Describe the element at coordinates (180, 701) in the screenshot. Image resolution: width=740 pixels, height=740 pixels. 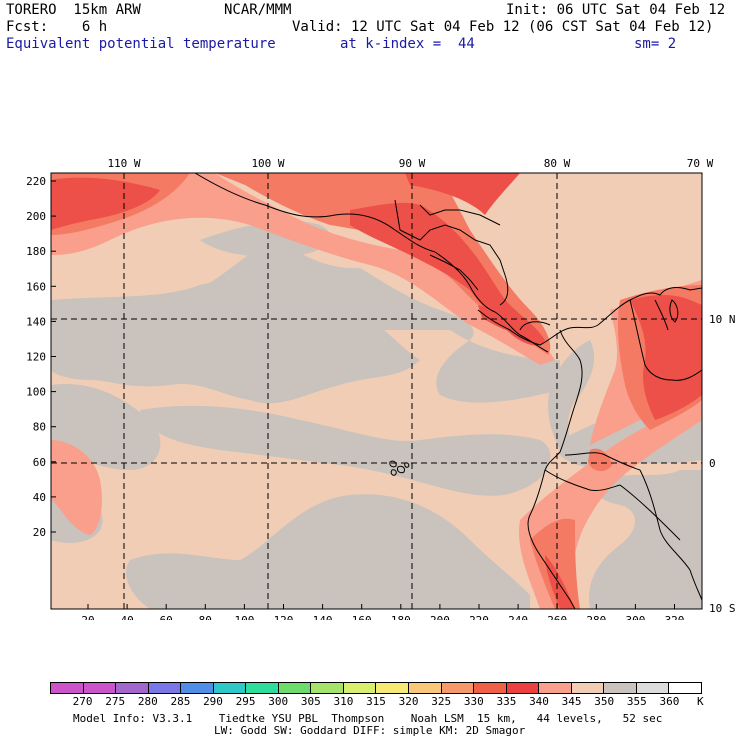
I see `colorbar-label: 285` at that location.